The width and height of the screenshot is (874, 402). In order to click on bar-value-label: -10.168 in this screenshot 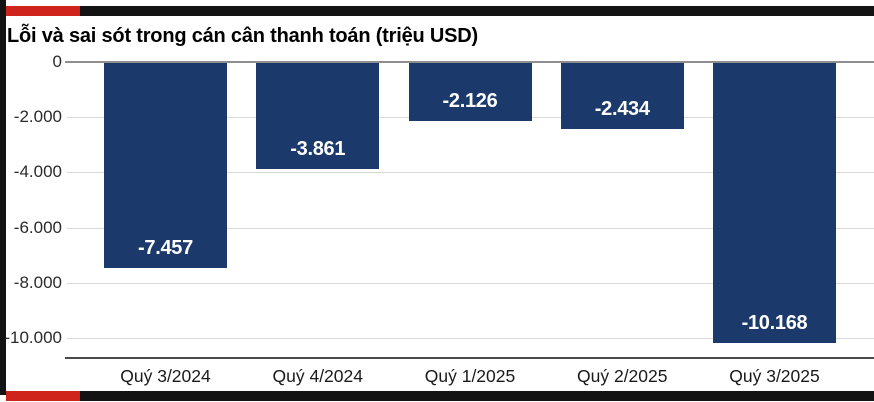, I will do `click(774, 323)`.